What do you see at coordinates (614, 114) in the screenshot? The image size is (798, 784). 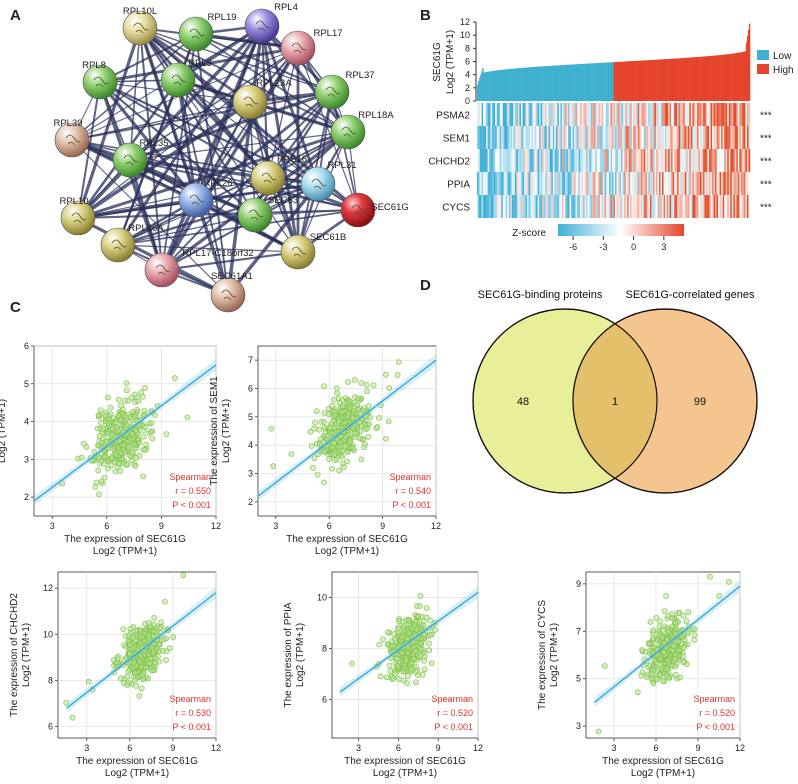 I see `heatmap-row-psma2` at bounding box center [614, 114].